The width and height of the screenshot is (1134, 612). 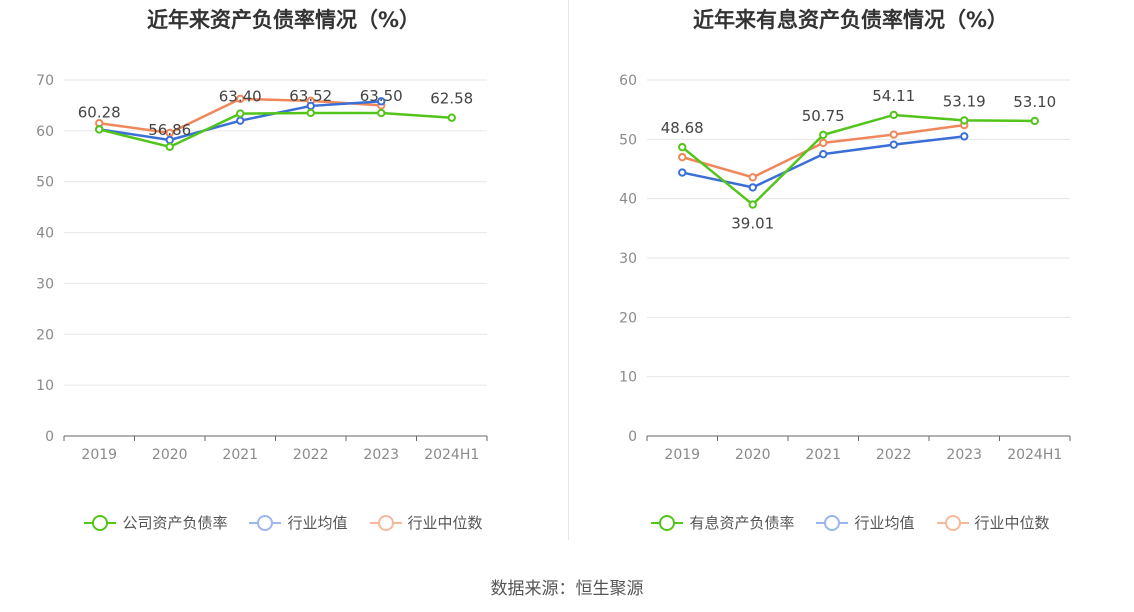 What do you see at coordinates (850, 20) in the screenshot?
I see `chart-title: 近年来有息资产负债率情况（%）` at bounding box center [850, 20].